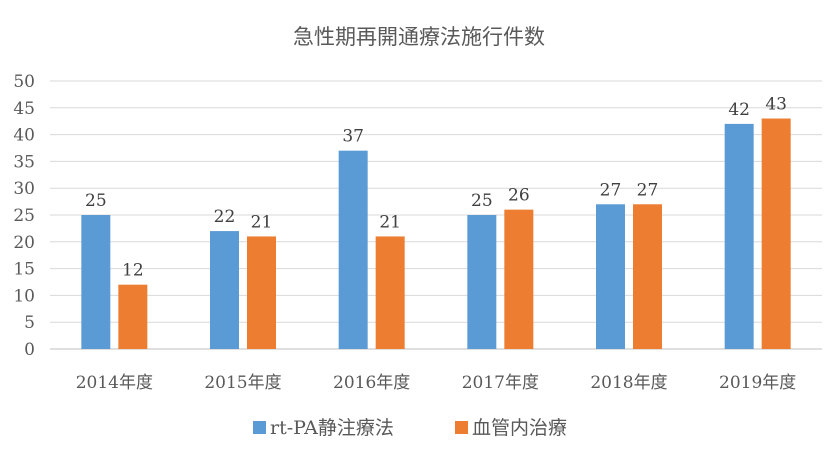 This screenshot has width=839, height=458. I want to click on y-tick-label: 30, so click(24, 189).